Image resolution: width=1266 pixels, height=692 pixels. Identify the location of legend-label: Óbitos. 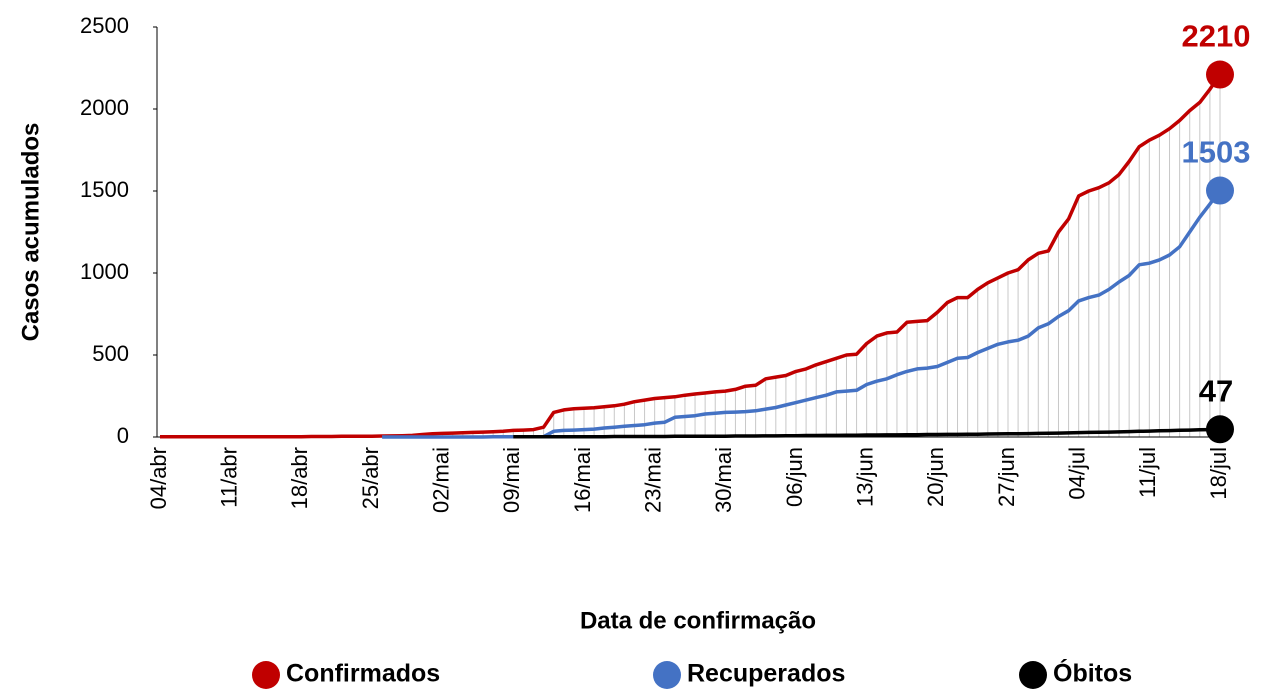
(1092, 673).